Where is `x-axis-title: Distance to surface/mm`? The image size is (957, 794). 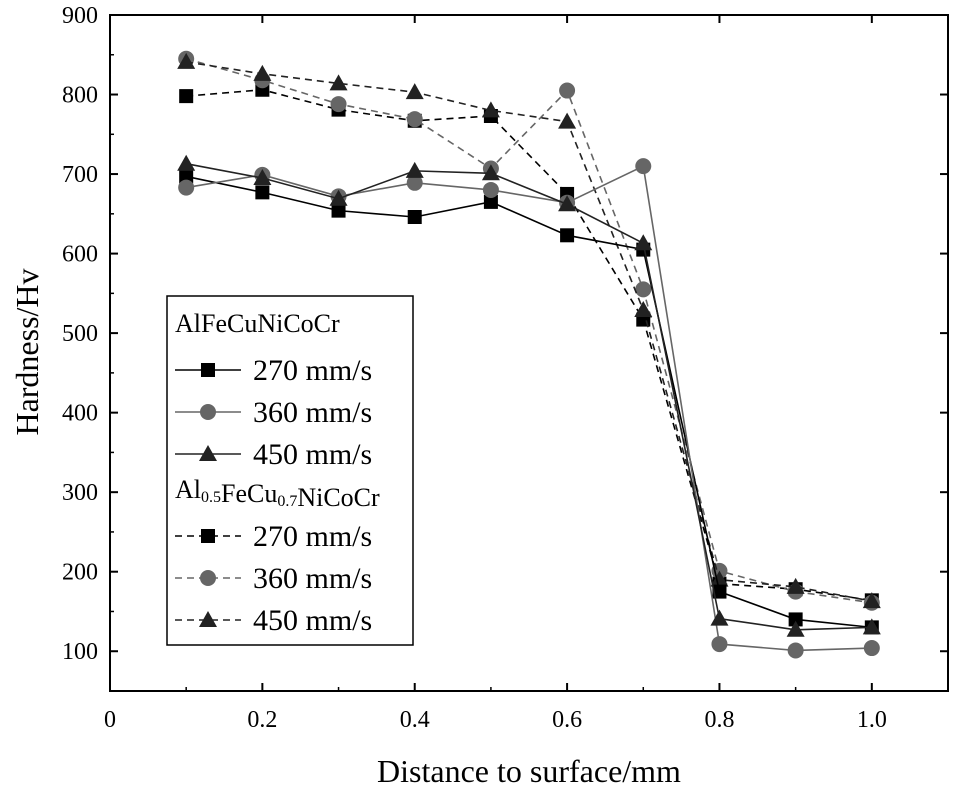 x-axis-title: Distance to surface/mm is located at coordinates (529, 771).